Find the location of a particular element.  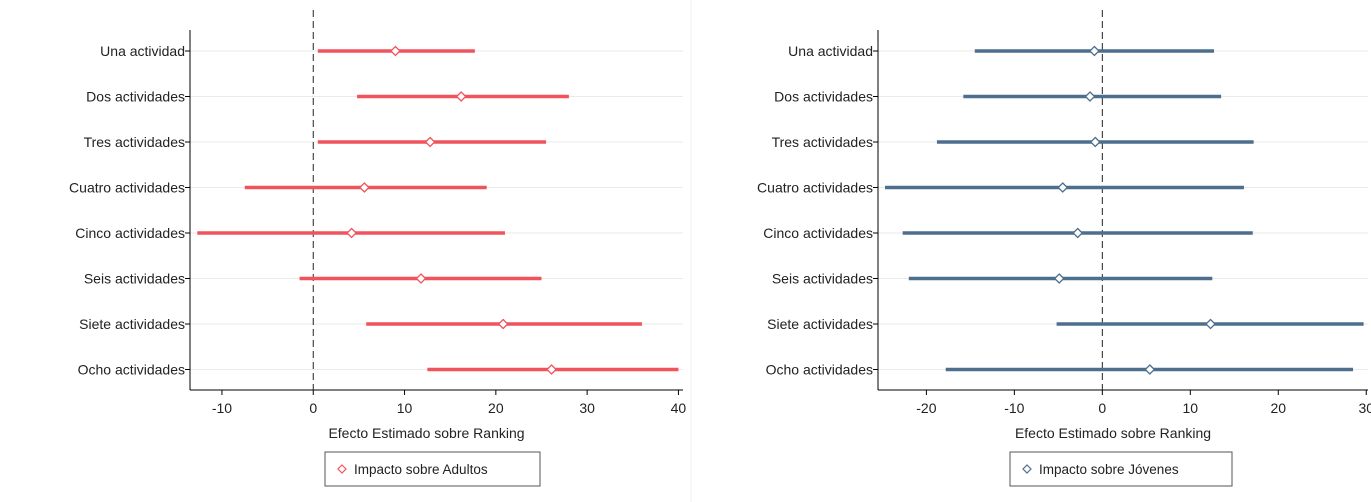

legend-label: Impacto sobre Adultos is located at coordinates (421, 469).